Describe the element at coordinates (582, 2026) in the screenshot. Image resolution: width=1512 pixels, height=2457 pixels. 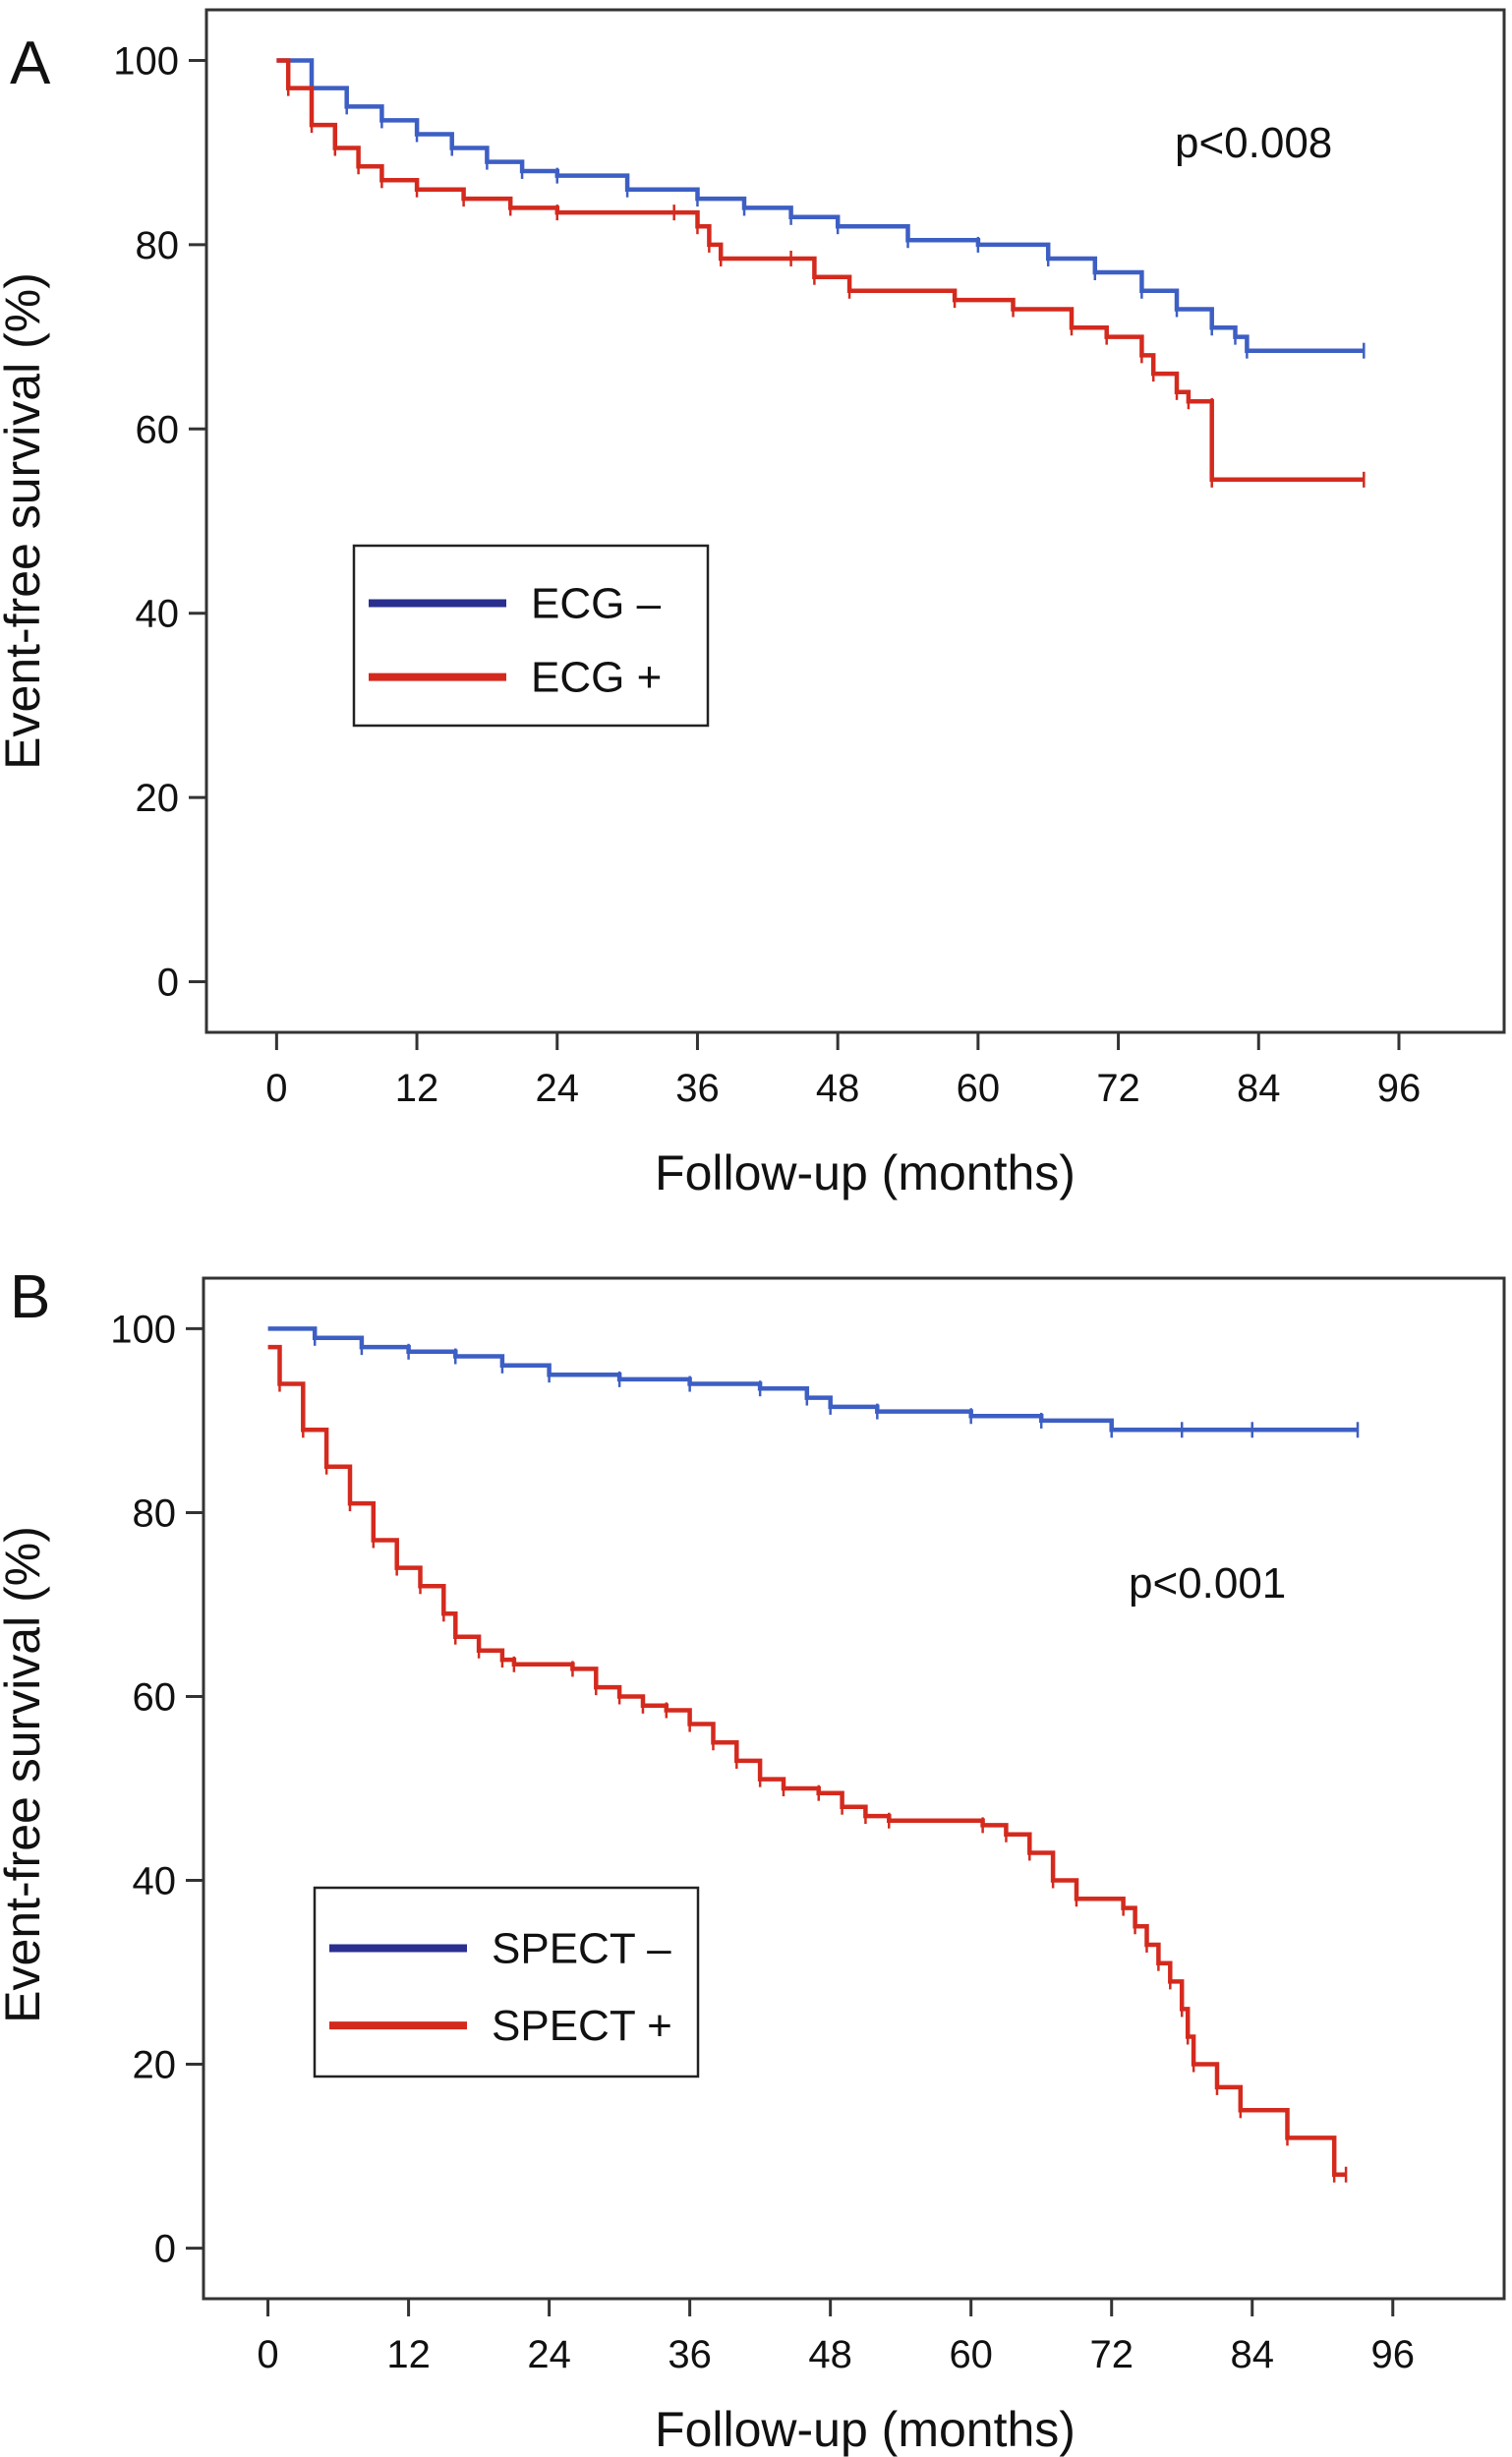
I see `legend-label: SPECT +` at that location.